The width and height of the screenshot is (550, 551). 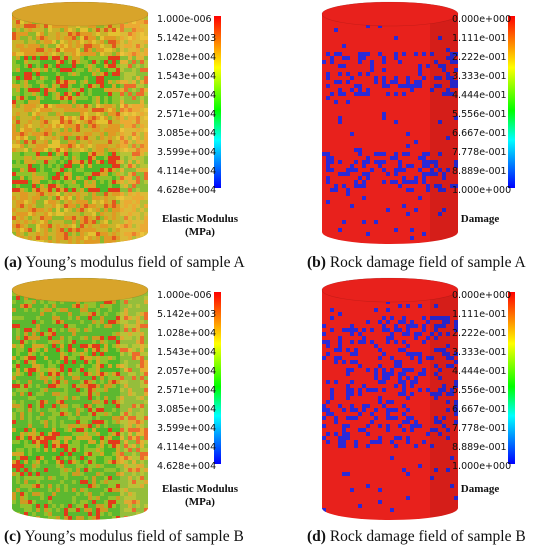 I want to click on sample-b-modulus-cylinder, so click(x=80, y=398).